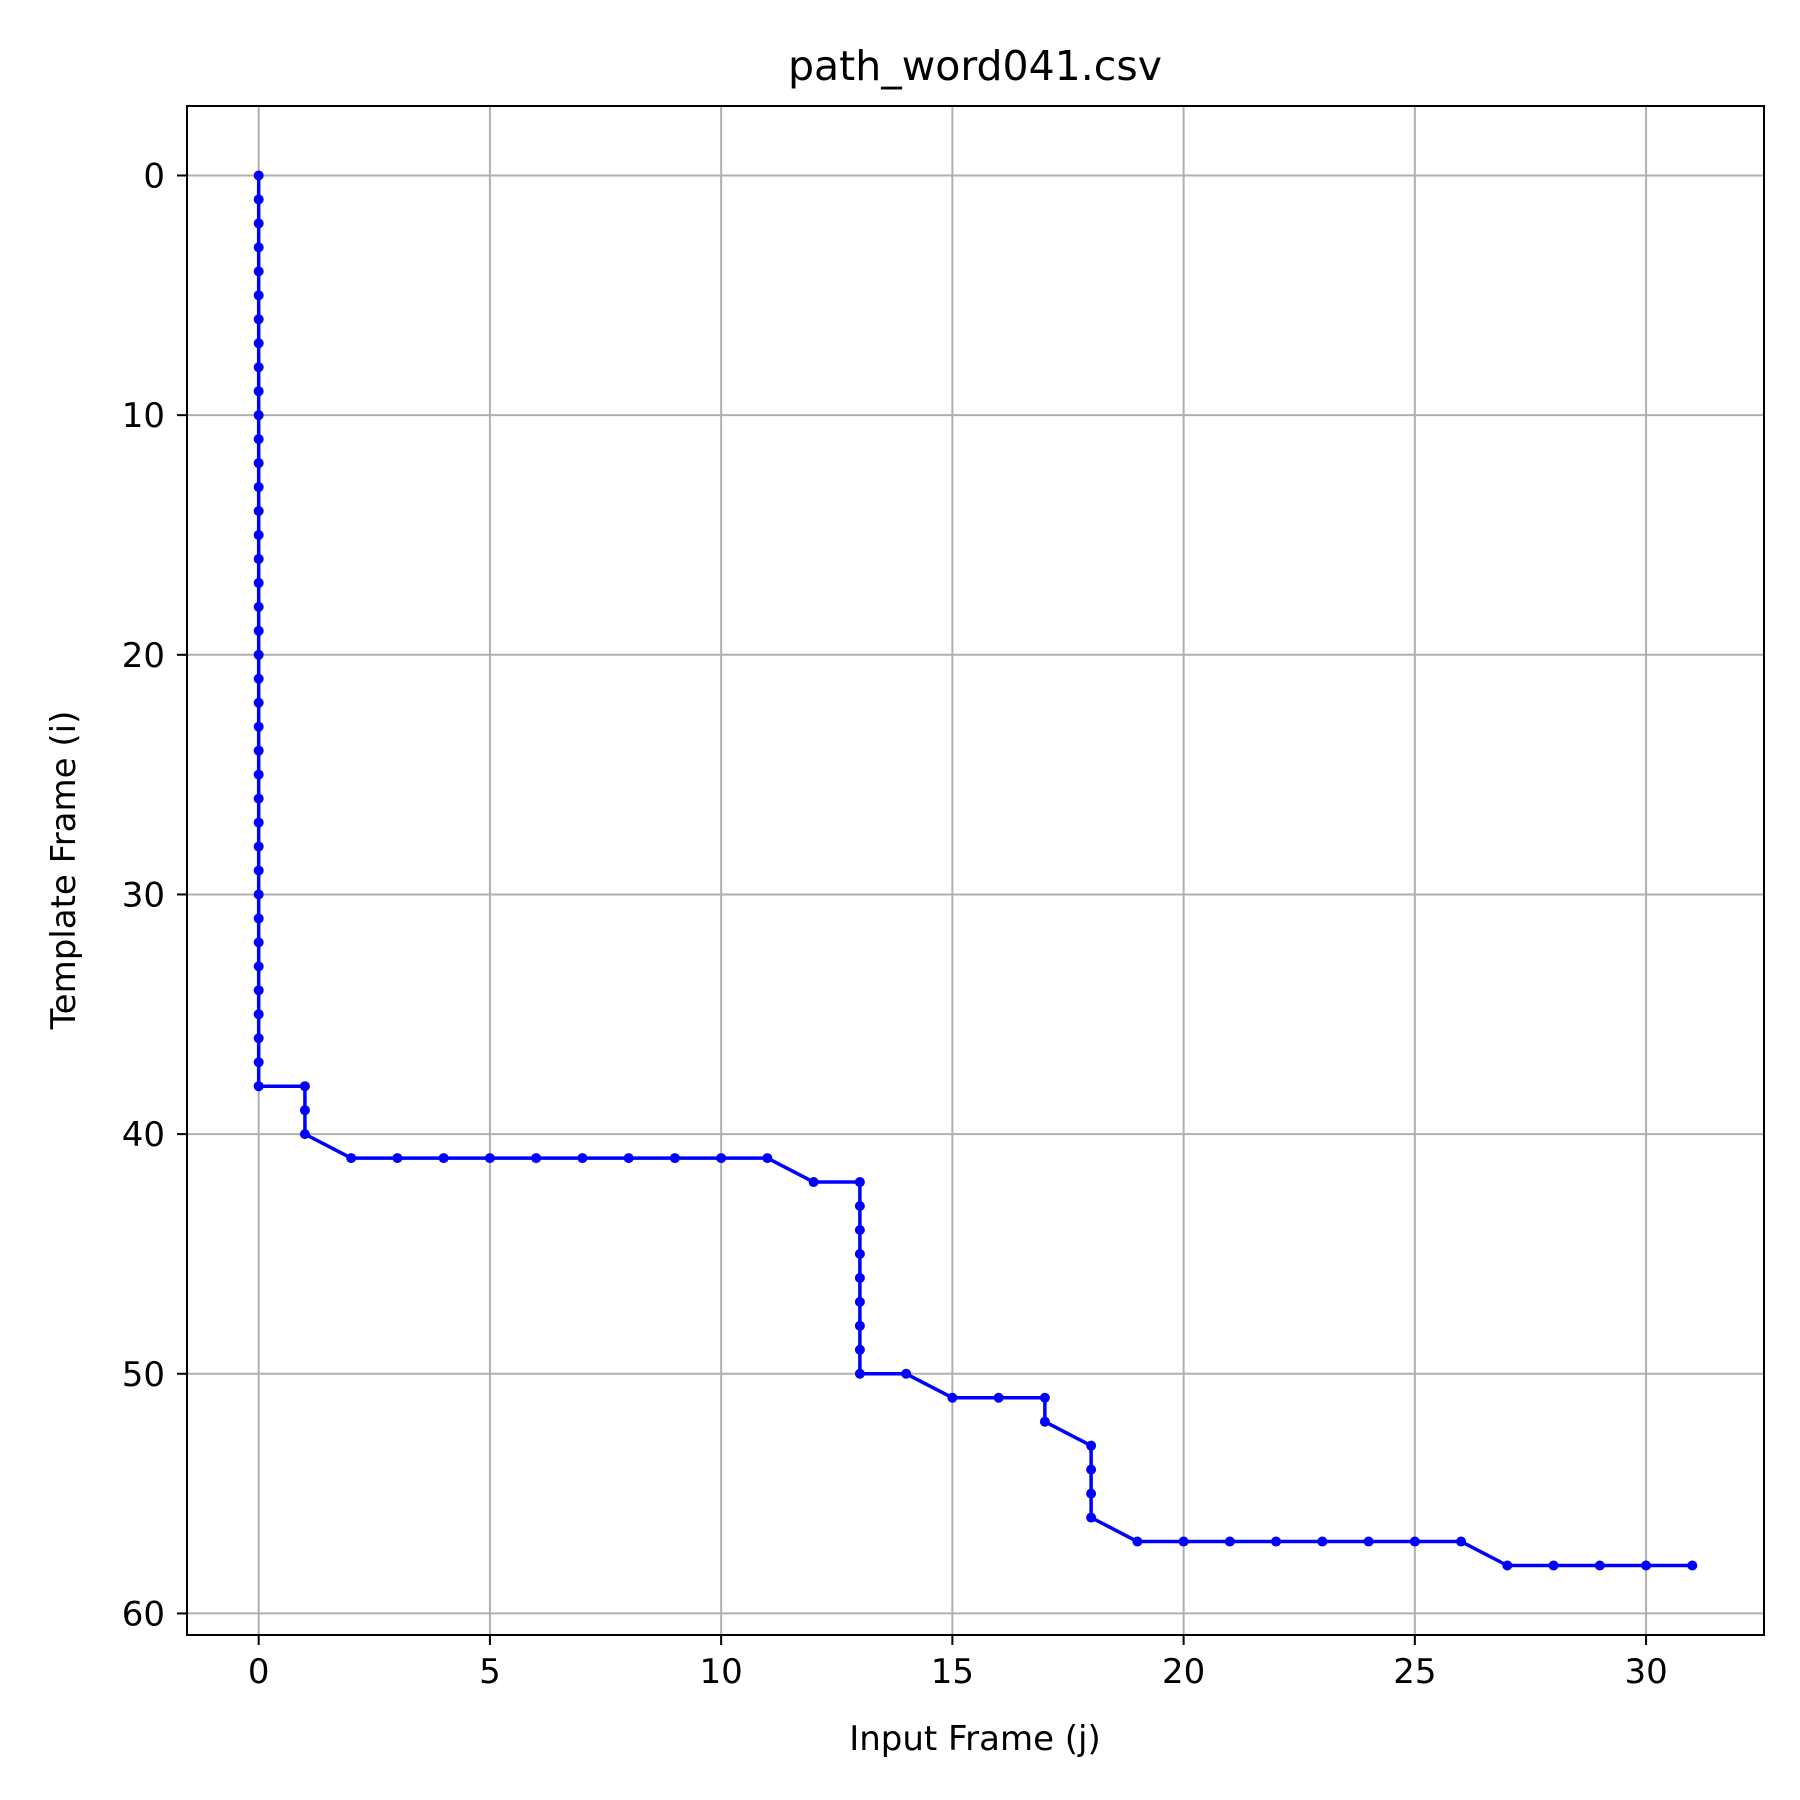  What do you see at coordinates (143, 1135) in the screenshot?
I see `y-tick-label: 40` at bounding box center [143, 1135].